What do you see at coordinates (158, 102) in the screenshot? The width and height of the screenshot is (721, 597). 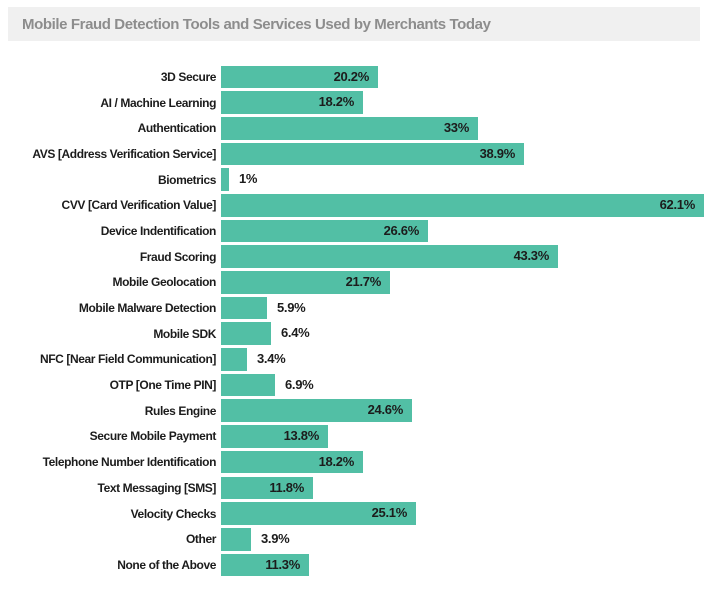 I see `category-label: AI / Machine Learning` at bounding box center [158, 102].